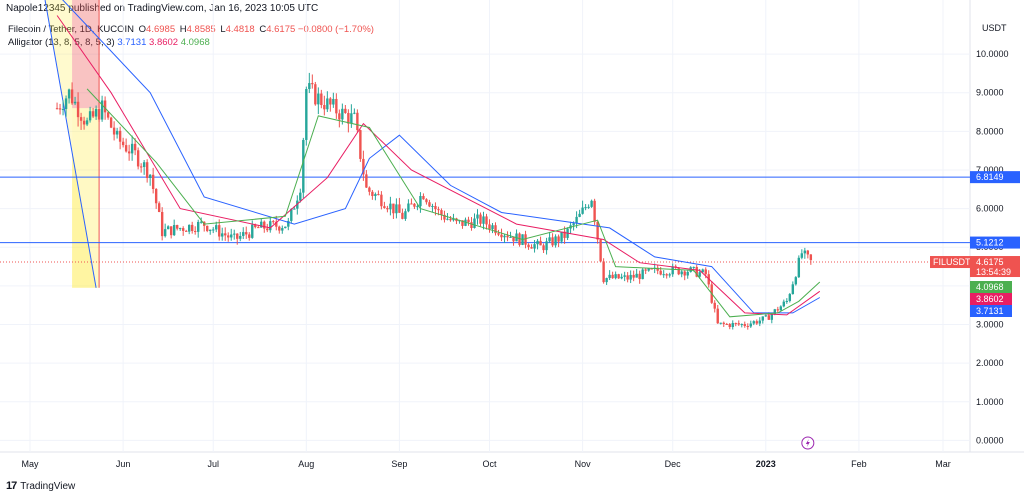 The height and width of the screenshot is (496, 1024). What do you see at coordinates (943, 464) in the screenshot?
I see `x-tick-label: Mar` at bounding box center [943, 464].